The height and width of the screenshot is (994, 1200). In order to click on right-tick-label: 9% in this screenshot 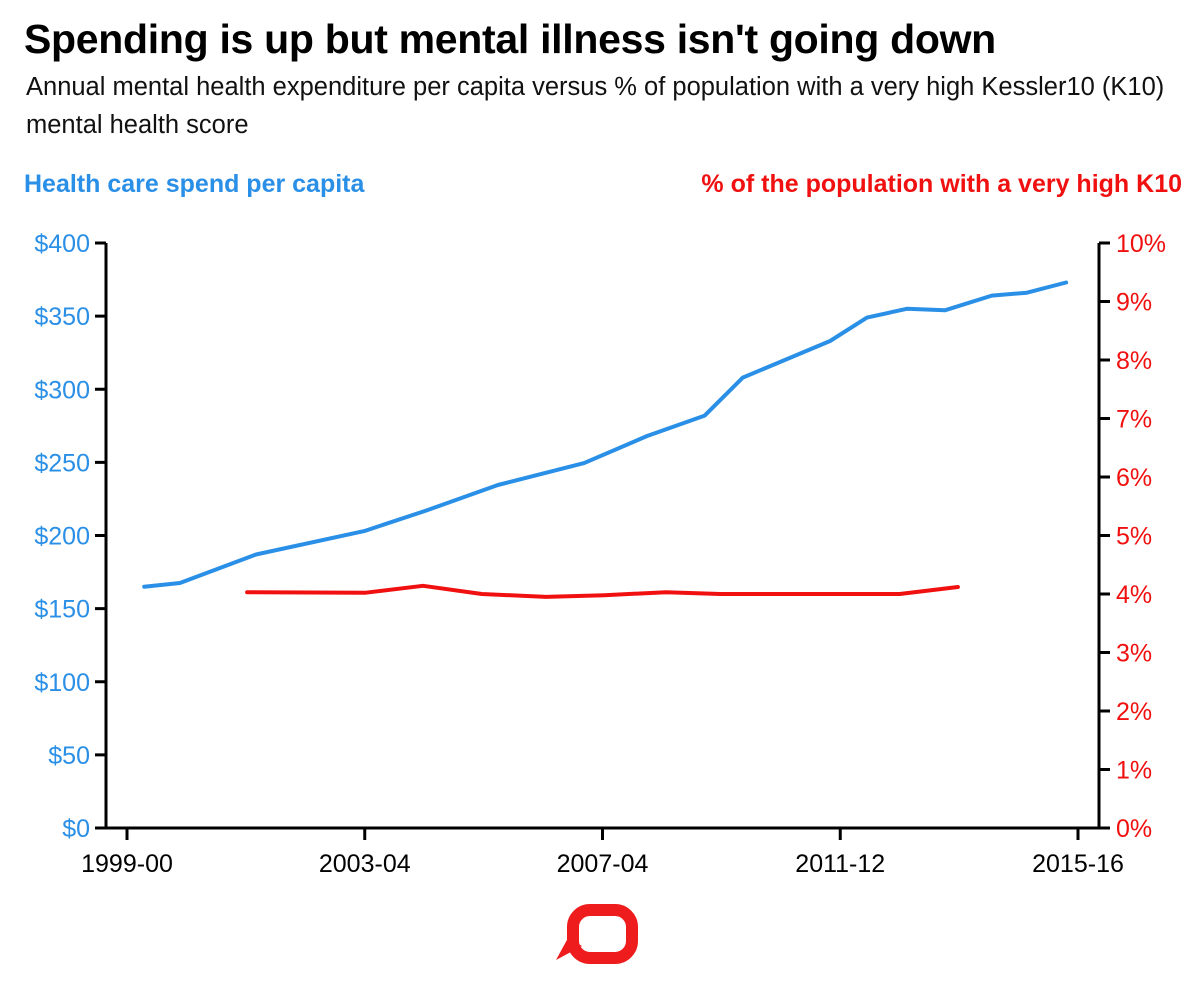, I will do `click(1134, 303)`.